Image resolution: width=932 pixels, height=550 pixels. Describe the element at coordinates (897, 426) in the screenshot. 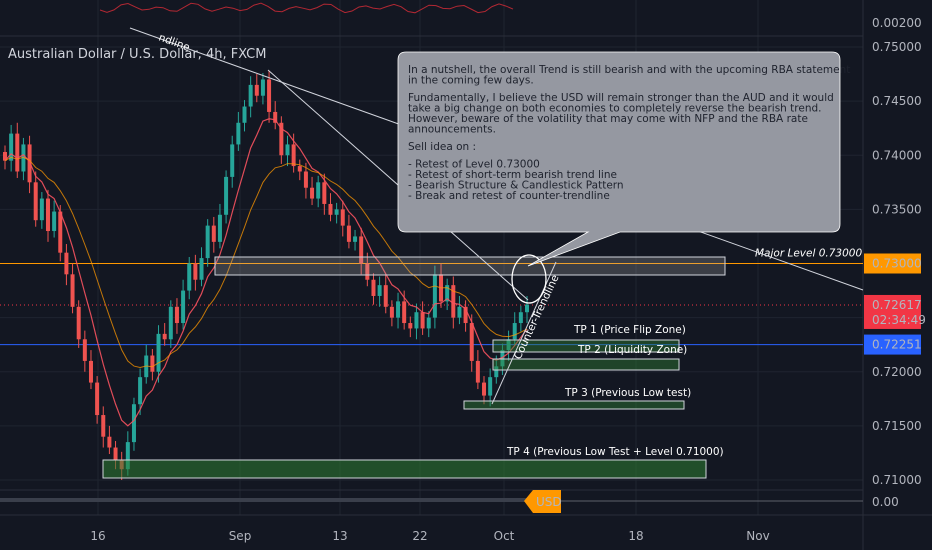

I see `y-tick-label: 0.71500` at that location.